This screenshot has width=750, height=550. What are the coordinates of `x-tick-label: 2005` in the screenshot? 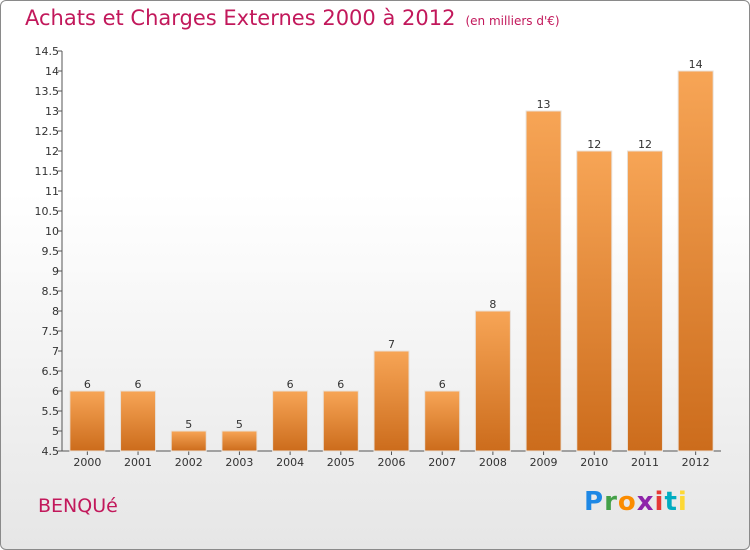 It's located at (341, 462).